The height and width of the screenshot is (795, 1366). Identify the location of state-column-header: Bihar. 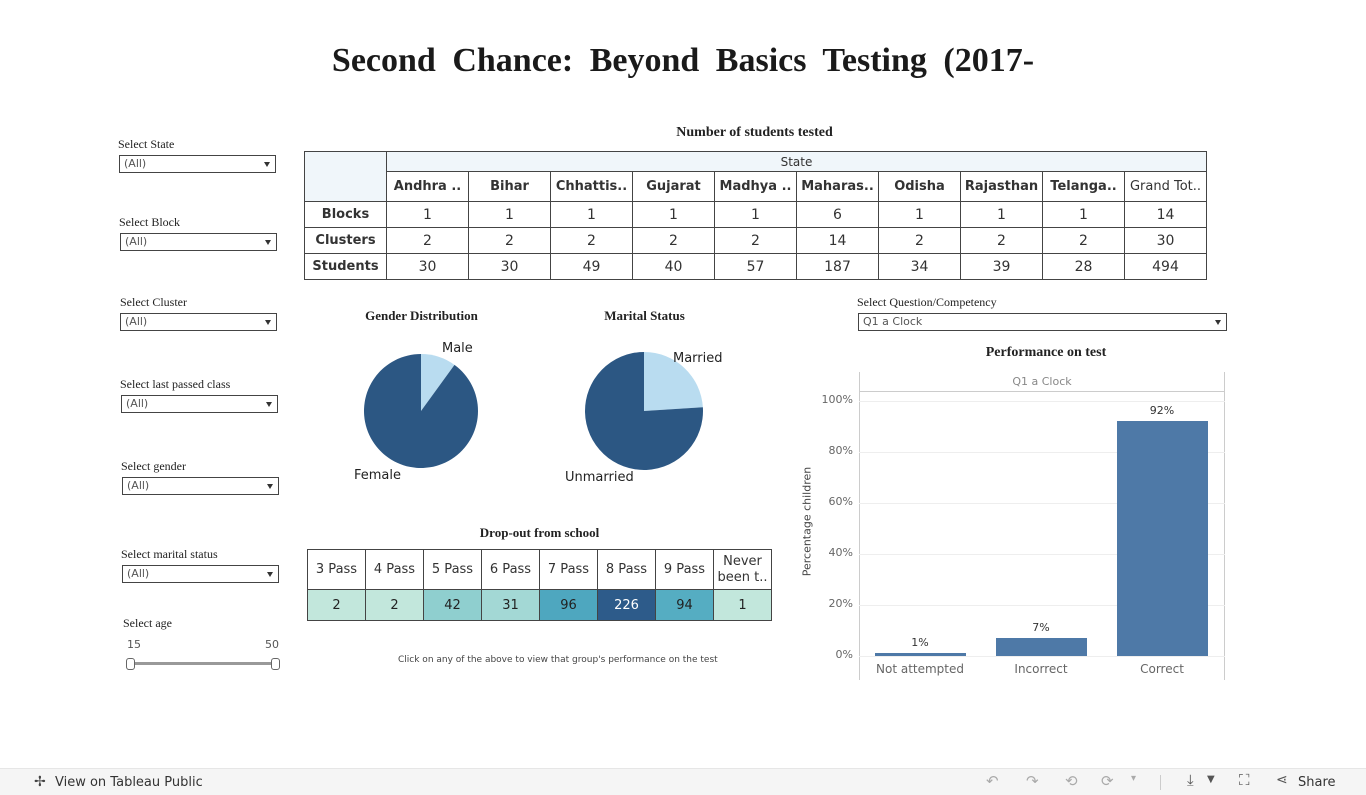
(509, 186).